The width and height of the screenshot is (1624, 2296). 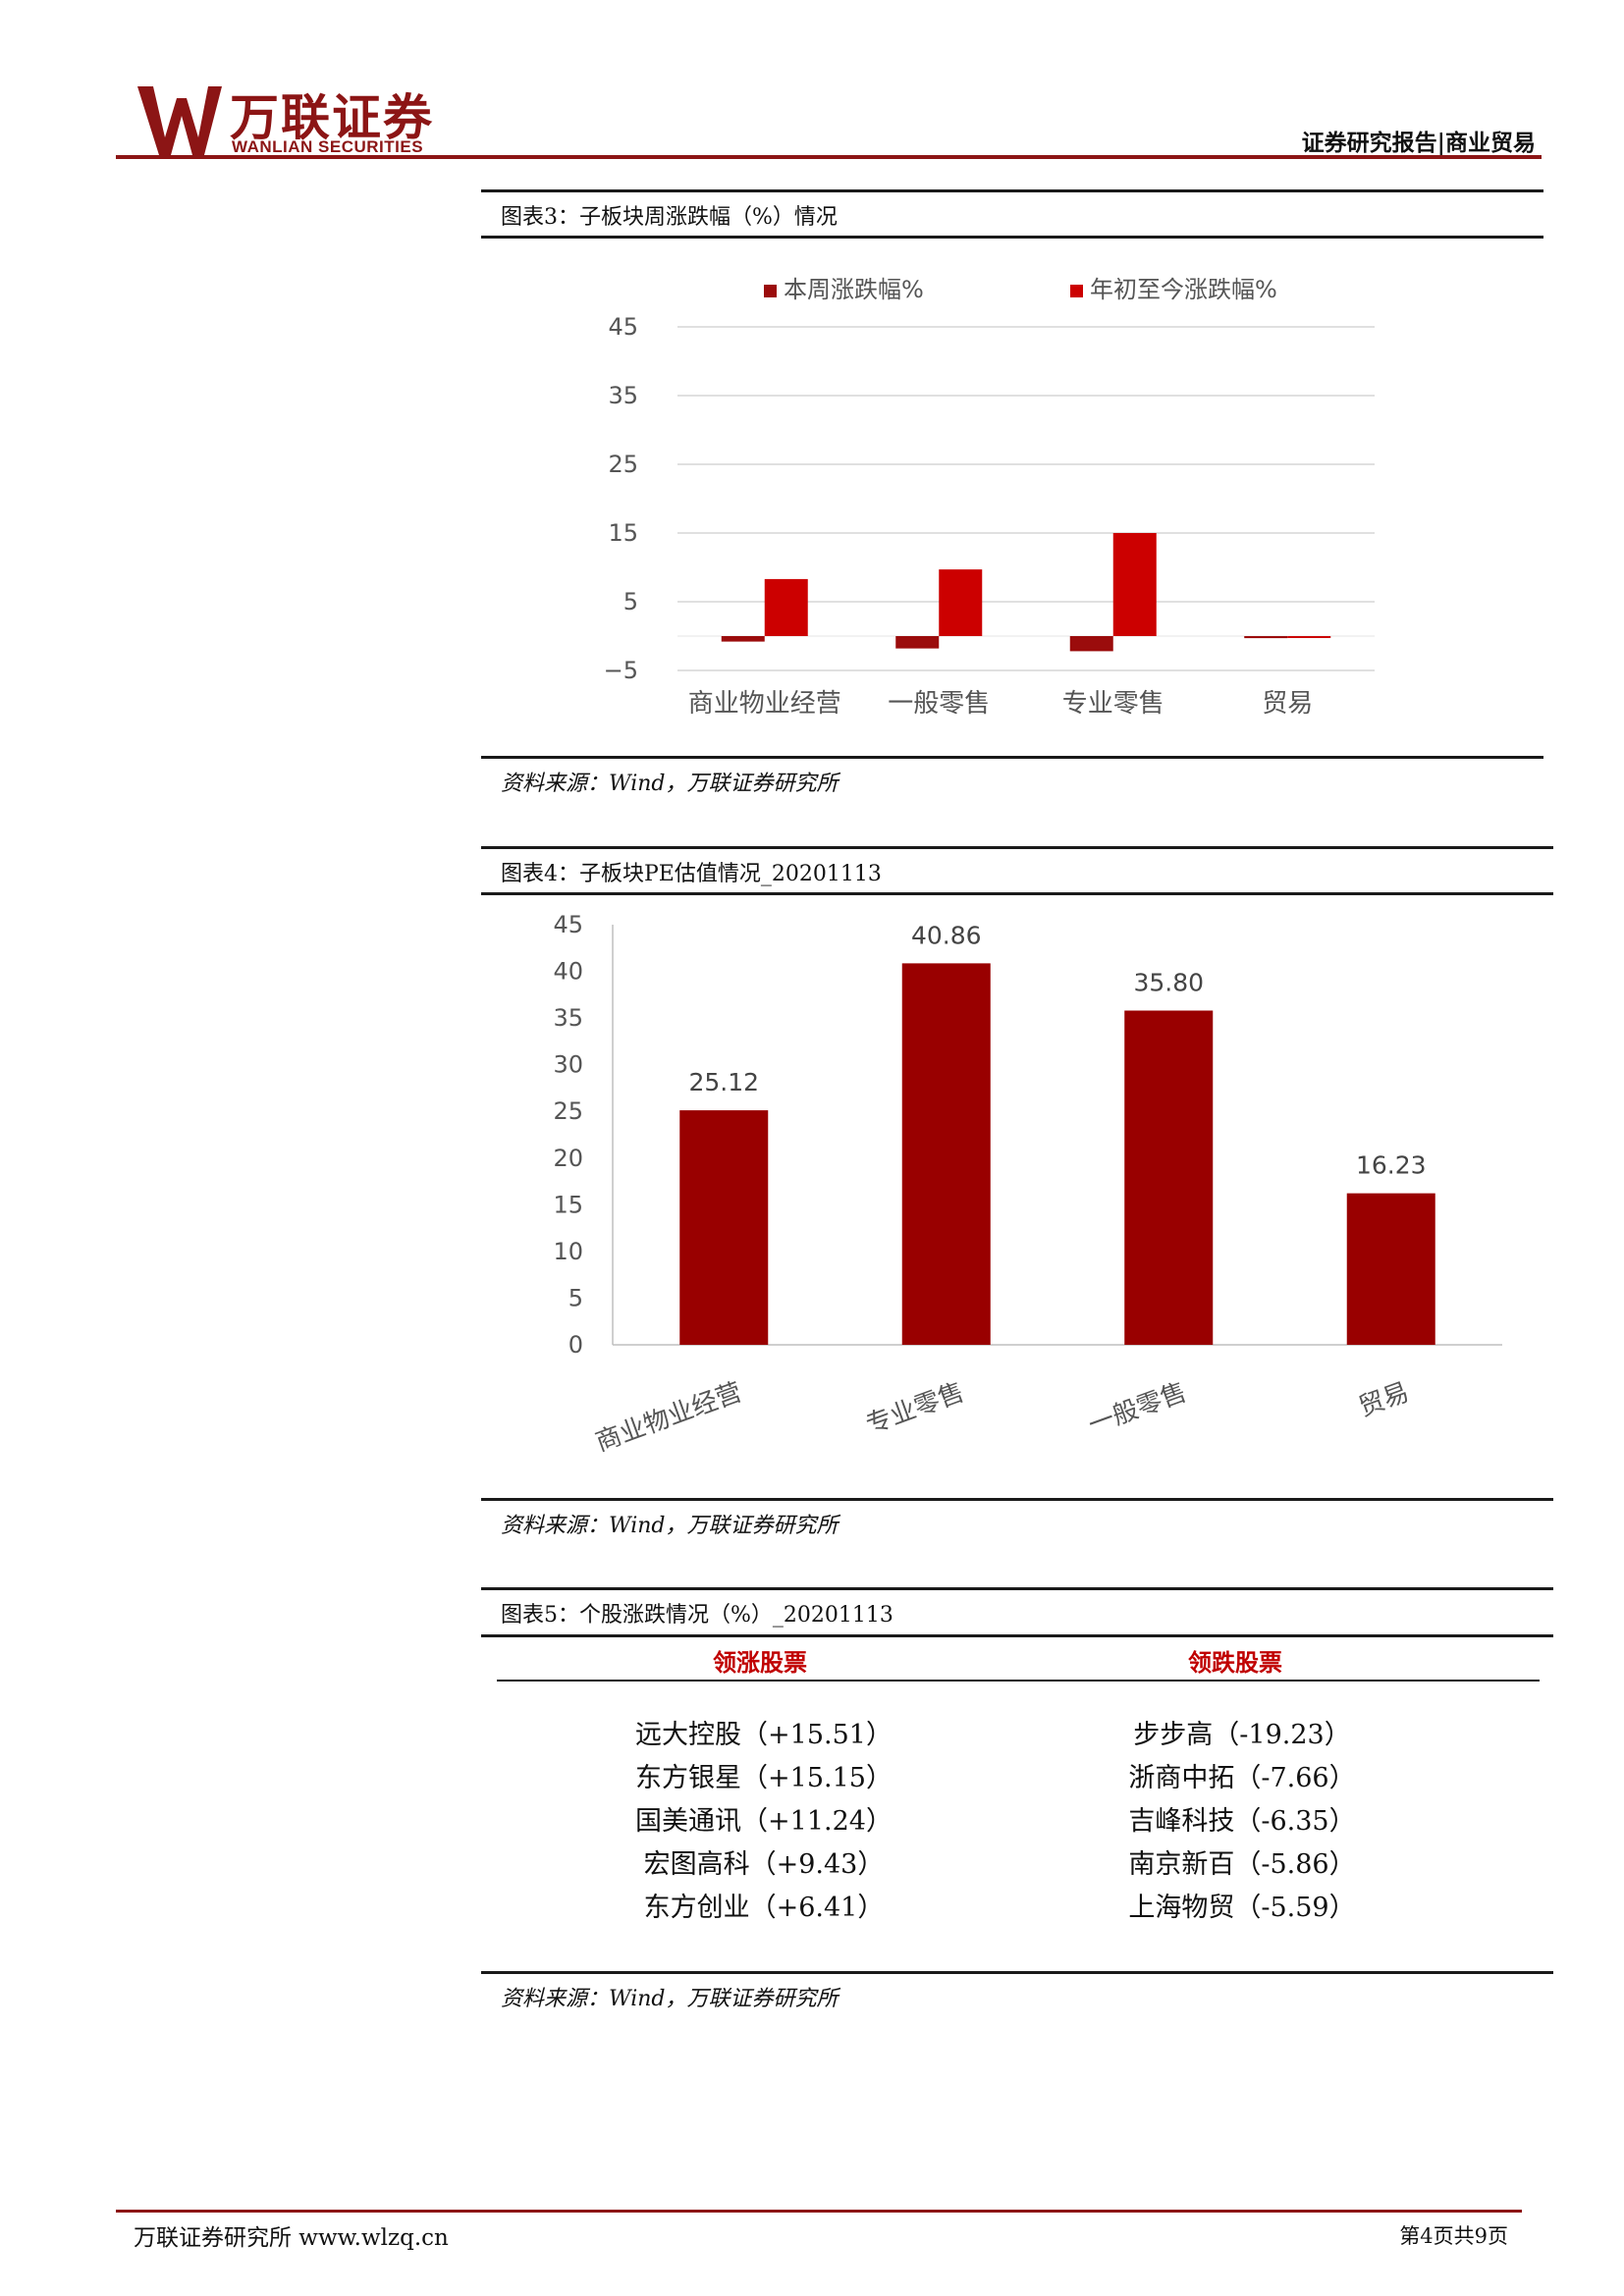 What do you see at coordinates (670, 1999) in the screenshot?
I see `fig5-source: 资料来源：Wind，万联证券研究所` at bounding box center [670, 1999].